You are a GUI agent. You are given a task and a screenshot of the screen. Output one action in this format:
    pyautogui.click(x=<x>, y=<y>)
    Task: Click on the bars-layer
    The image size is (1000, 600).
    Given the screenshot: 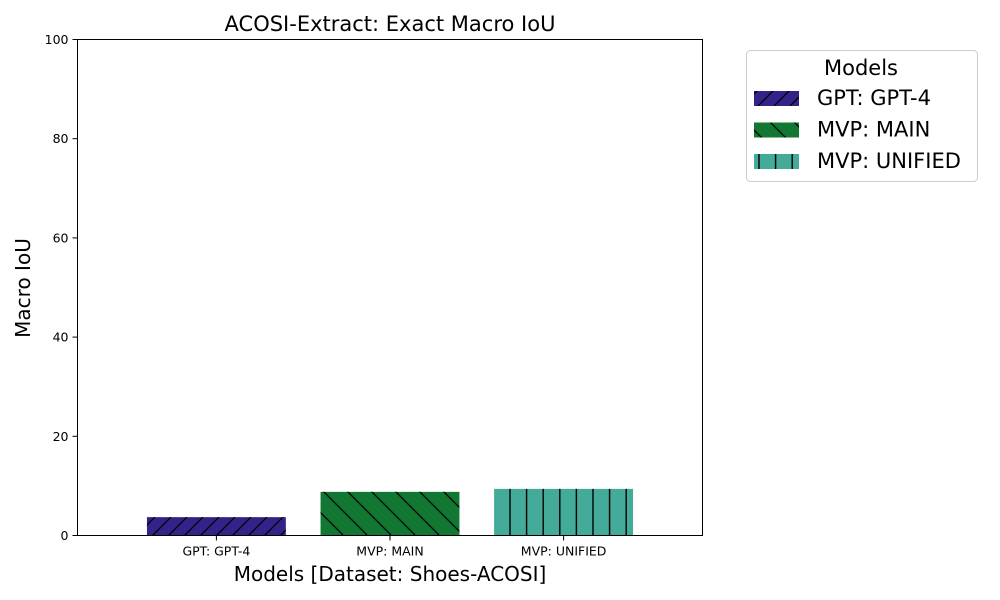 What is the action you would take?
    pyautogui.click(x=390, y=512)
    